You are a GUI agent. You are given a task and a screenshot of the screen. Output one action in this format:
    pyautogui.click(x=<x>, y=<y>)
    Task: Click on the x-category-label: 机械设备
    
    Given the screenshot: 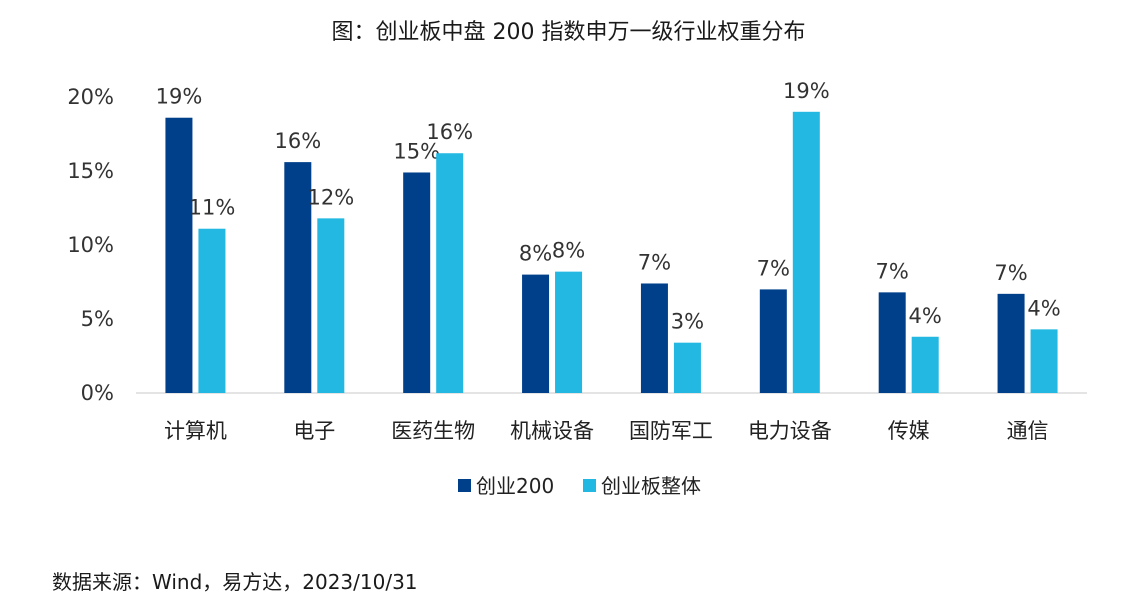 What is the action you would take?
    pyautogui.click(x=552, y=431)
    